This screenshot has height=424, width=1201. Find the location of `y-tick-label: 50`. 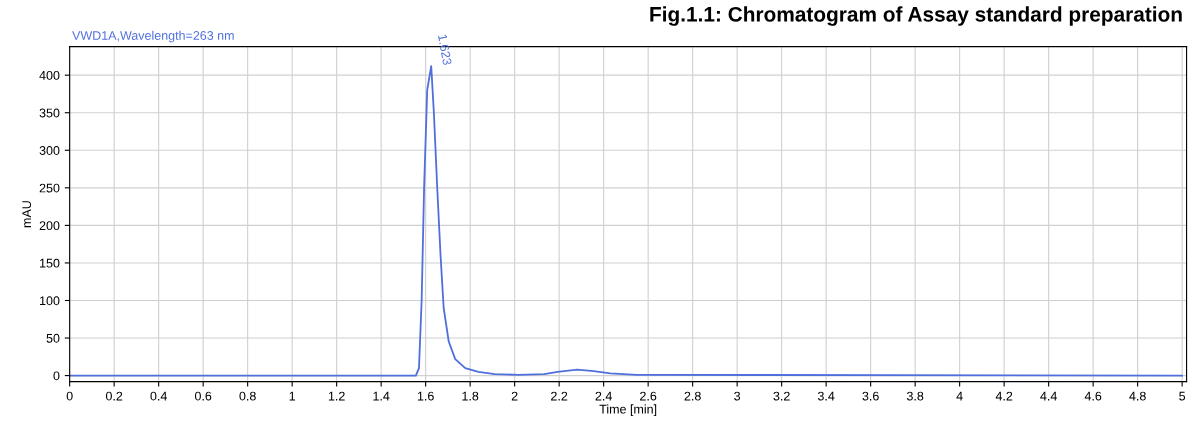

y-tick-label: 50 is located at coordinates (53, 338).